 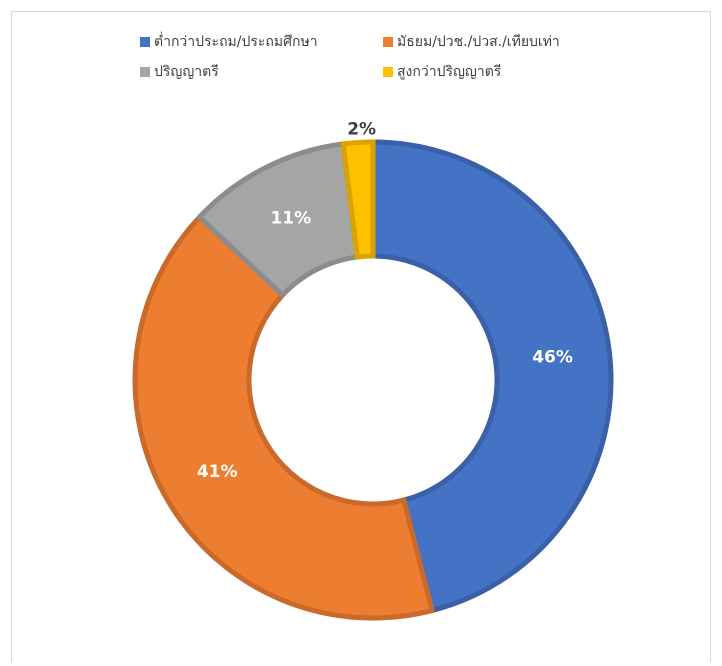 I want to click on legend-label: สูงกว่าปริญญาตรี, so click(x=449, y=72).